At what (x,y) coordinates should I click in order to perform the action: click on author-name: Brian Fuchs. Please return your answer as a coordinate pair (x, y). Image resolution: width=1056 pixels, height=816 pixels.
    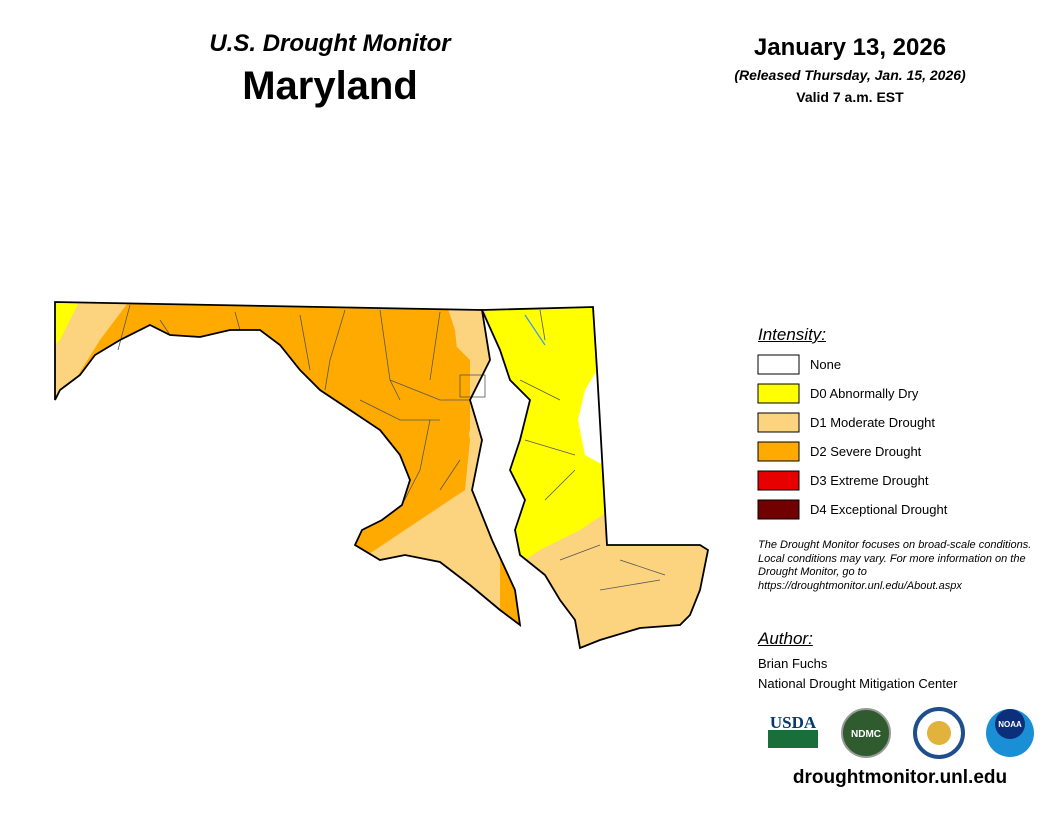
    Looking at the image, I should click on (793, 663).